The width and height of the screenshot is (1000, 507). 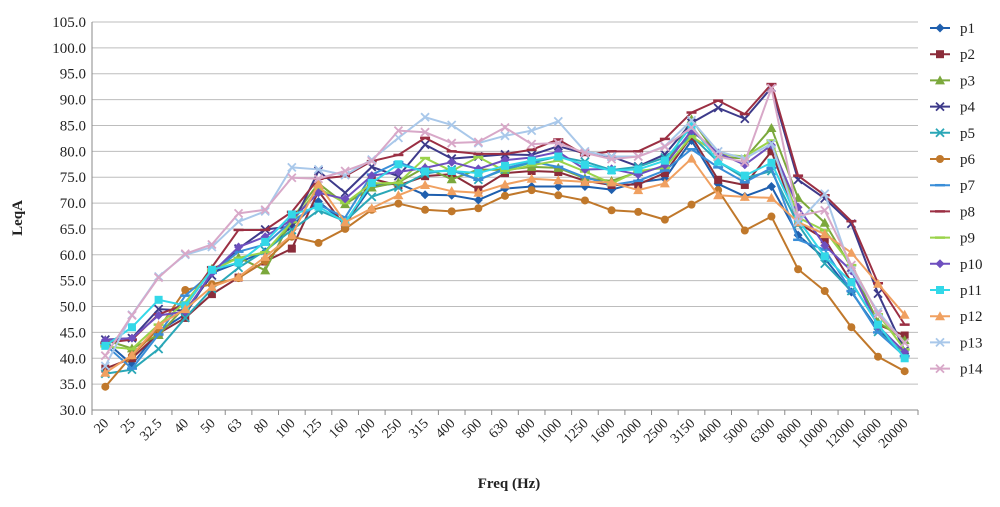 I want to click on x-tick-label: 20, so click(x=102, y=426).